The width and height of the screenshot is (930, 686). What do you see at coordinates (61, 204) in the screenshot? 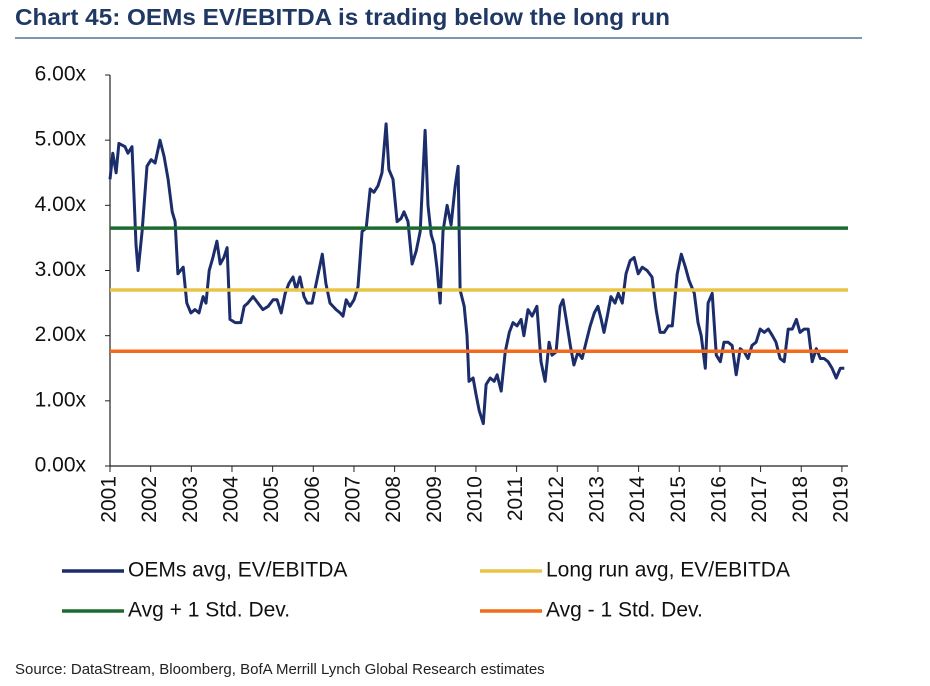
I see `y-tick-label: 4.00x` at bounding box center [61, 204].